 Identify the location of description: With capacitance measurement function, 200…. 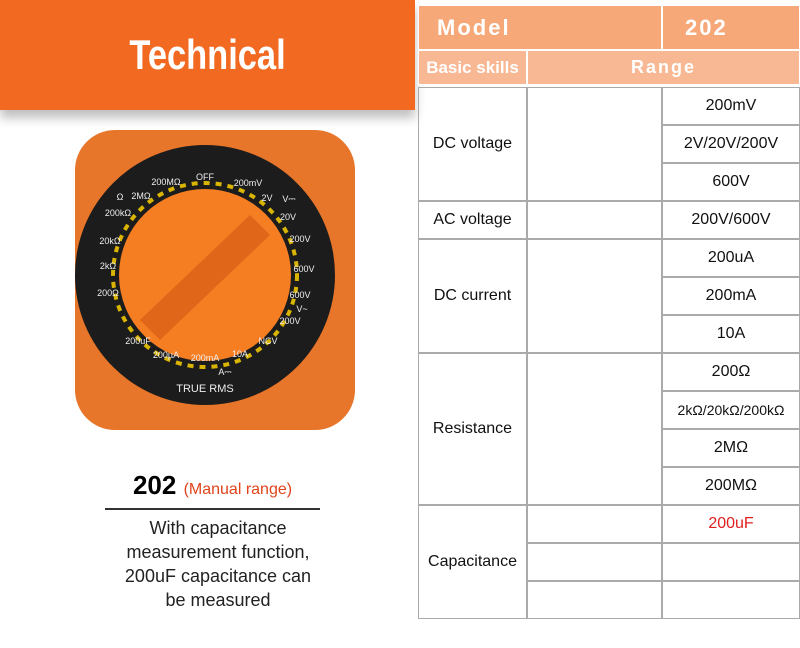
(218, 564).